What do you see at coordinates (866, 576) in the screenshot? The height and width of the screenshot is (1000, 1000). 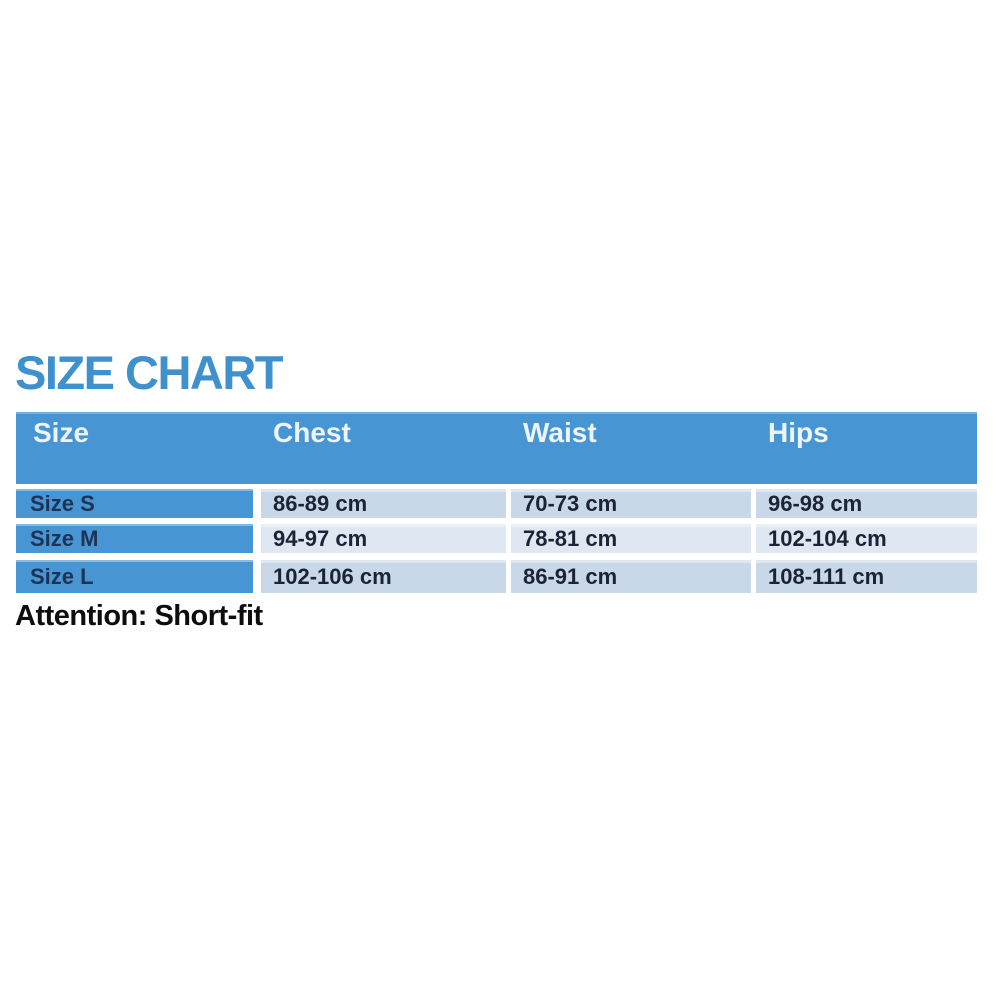 I see `cell-hips-l: 108-111 cm` at bounding box center [866, 576].